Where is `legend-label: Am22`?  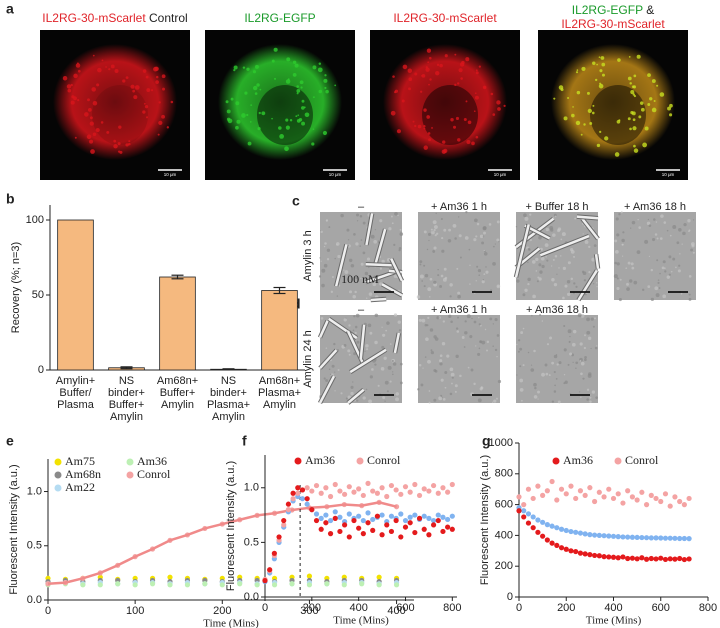
legend-label: Am22 is located at coordinates (80, 487).